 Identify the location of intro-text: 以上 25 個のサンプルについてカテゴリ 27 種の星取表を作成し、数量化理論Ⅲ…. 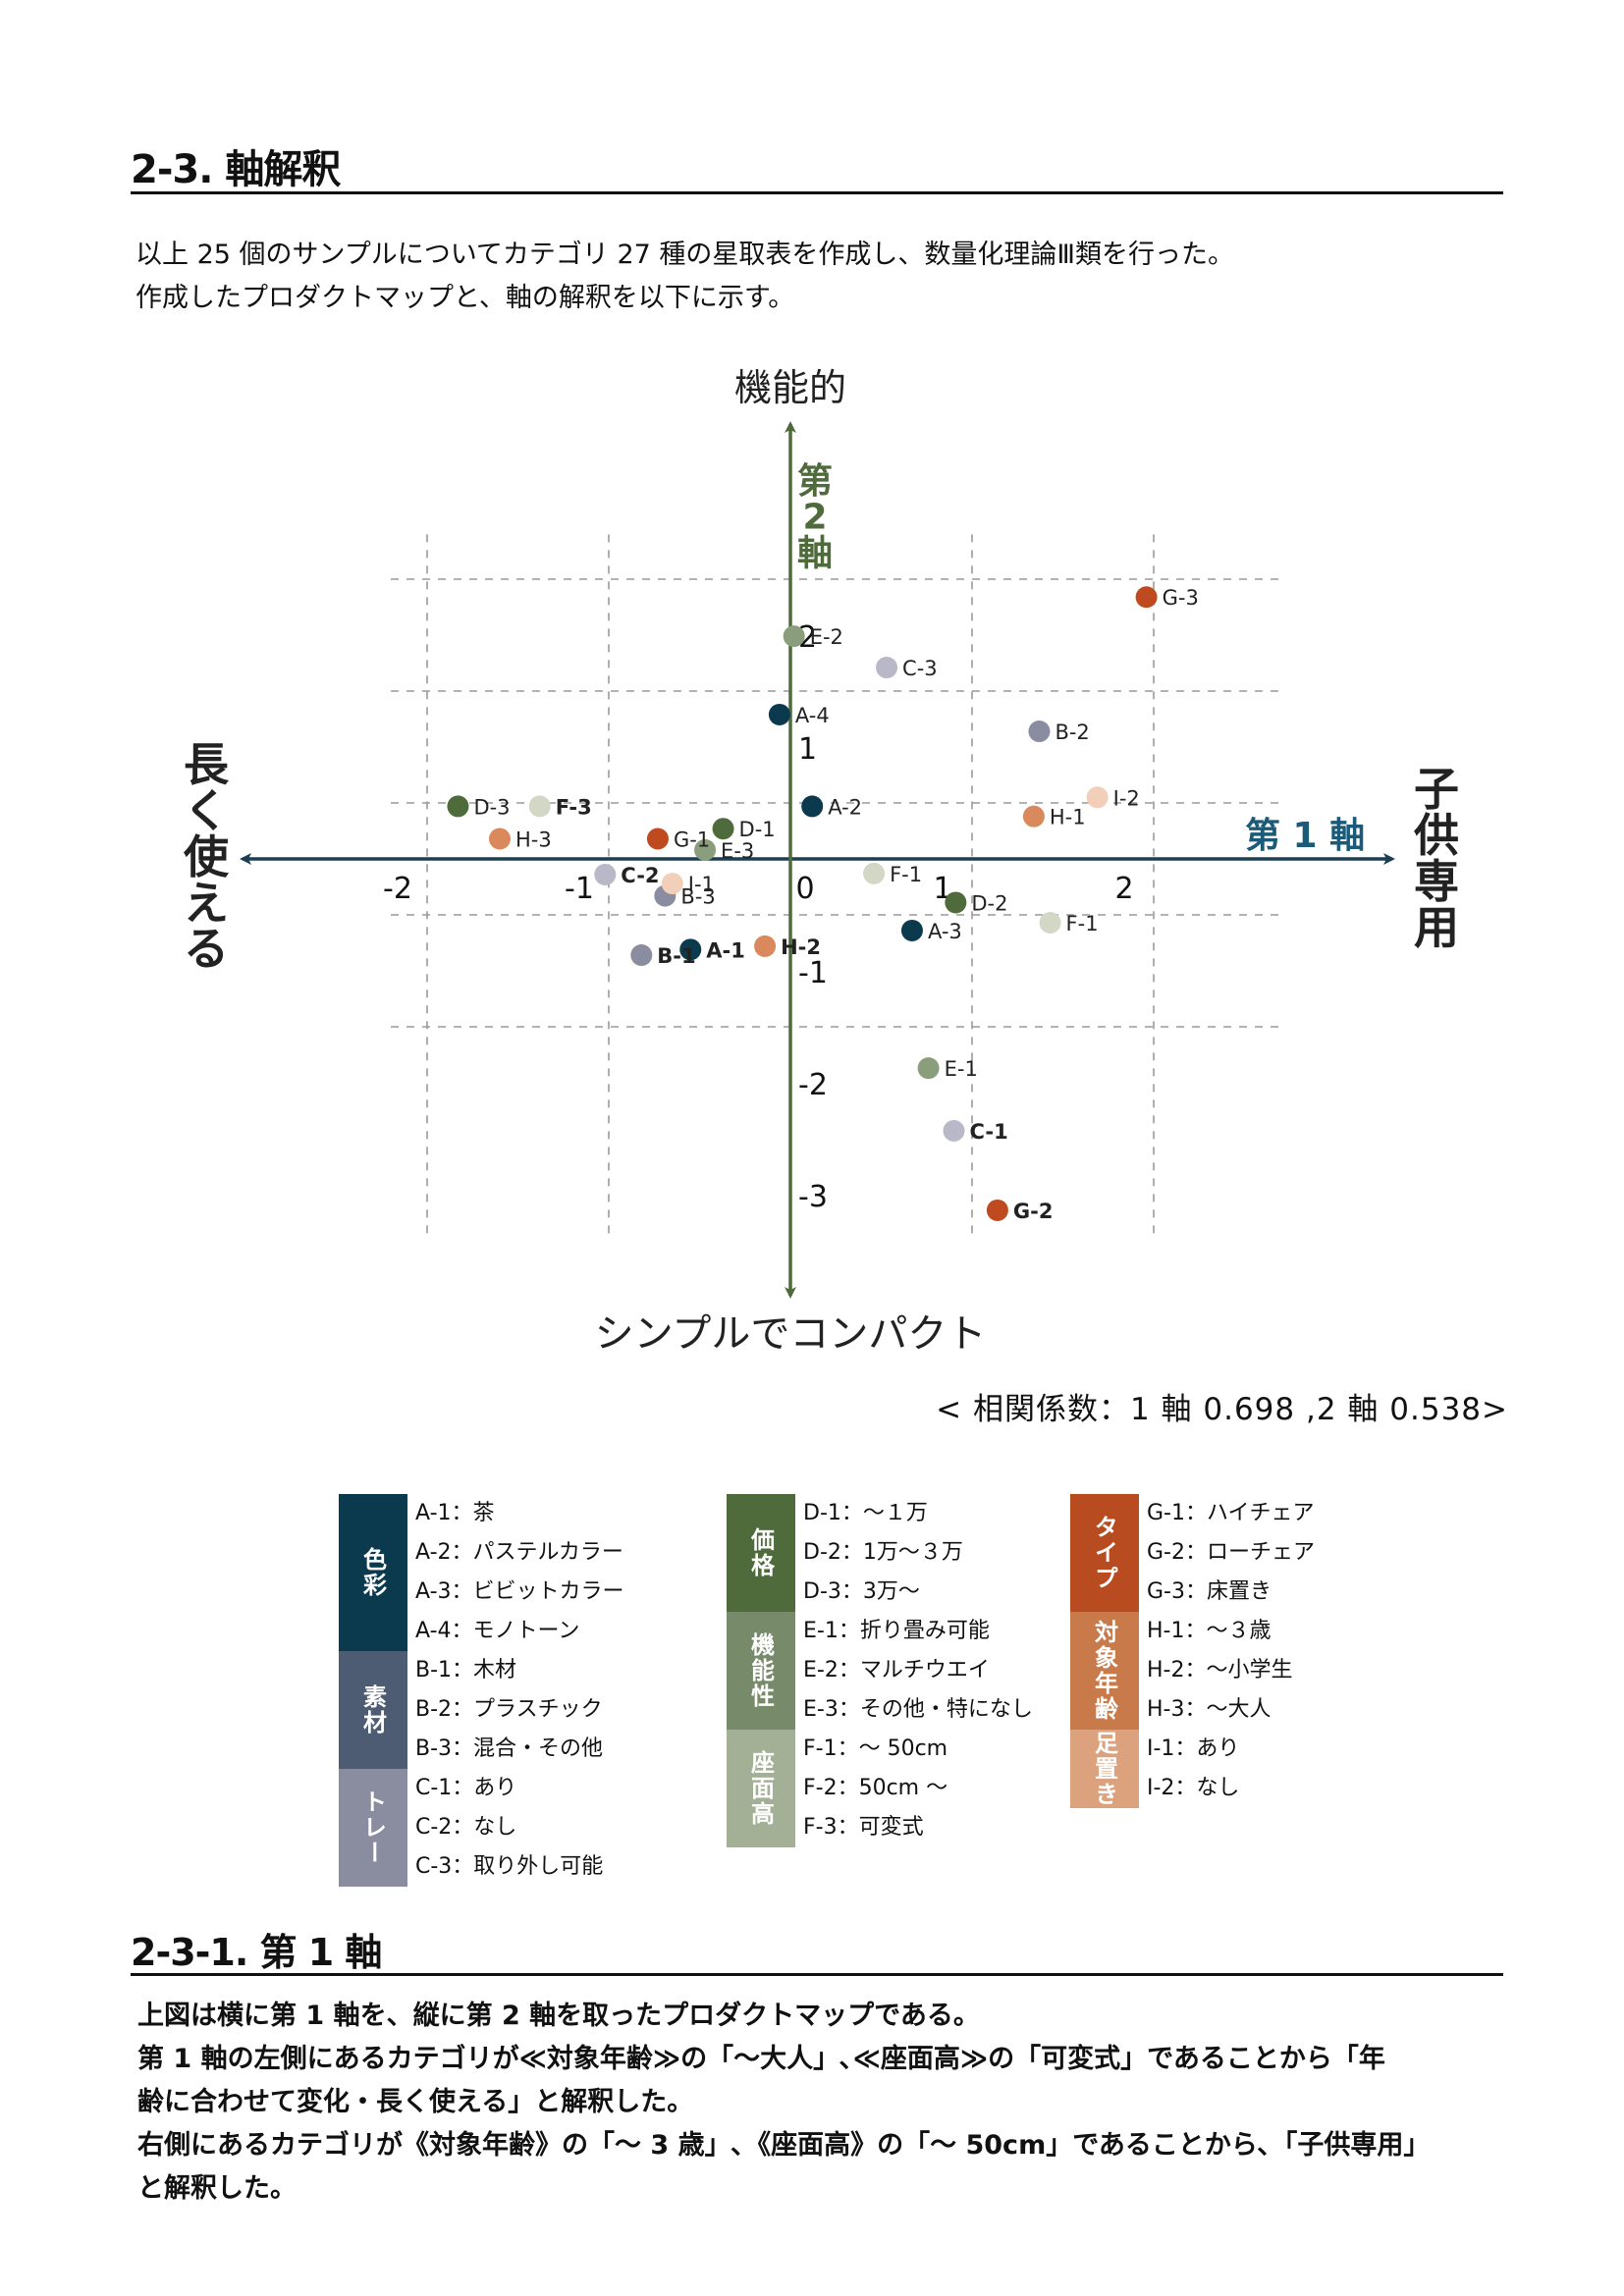
(684, 277).